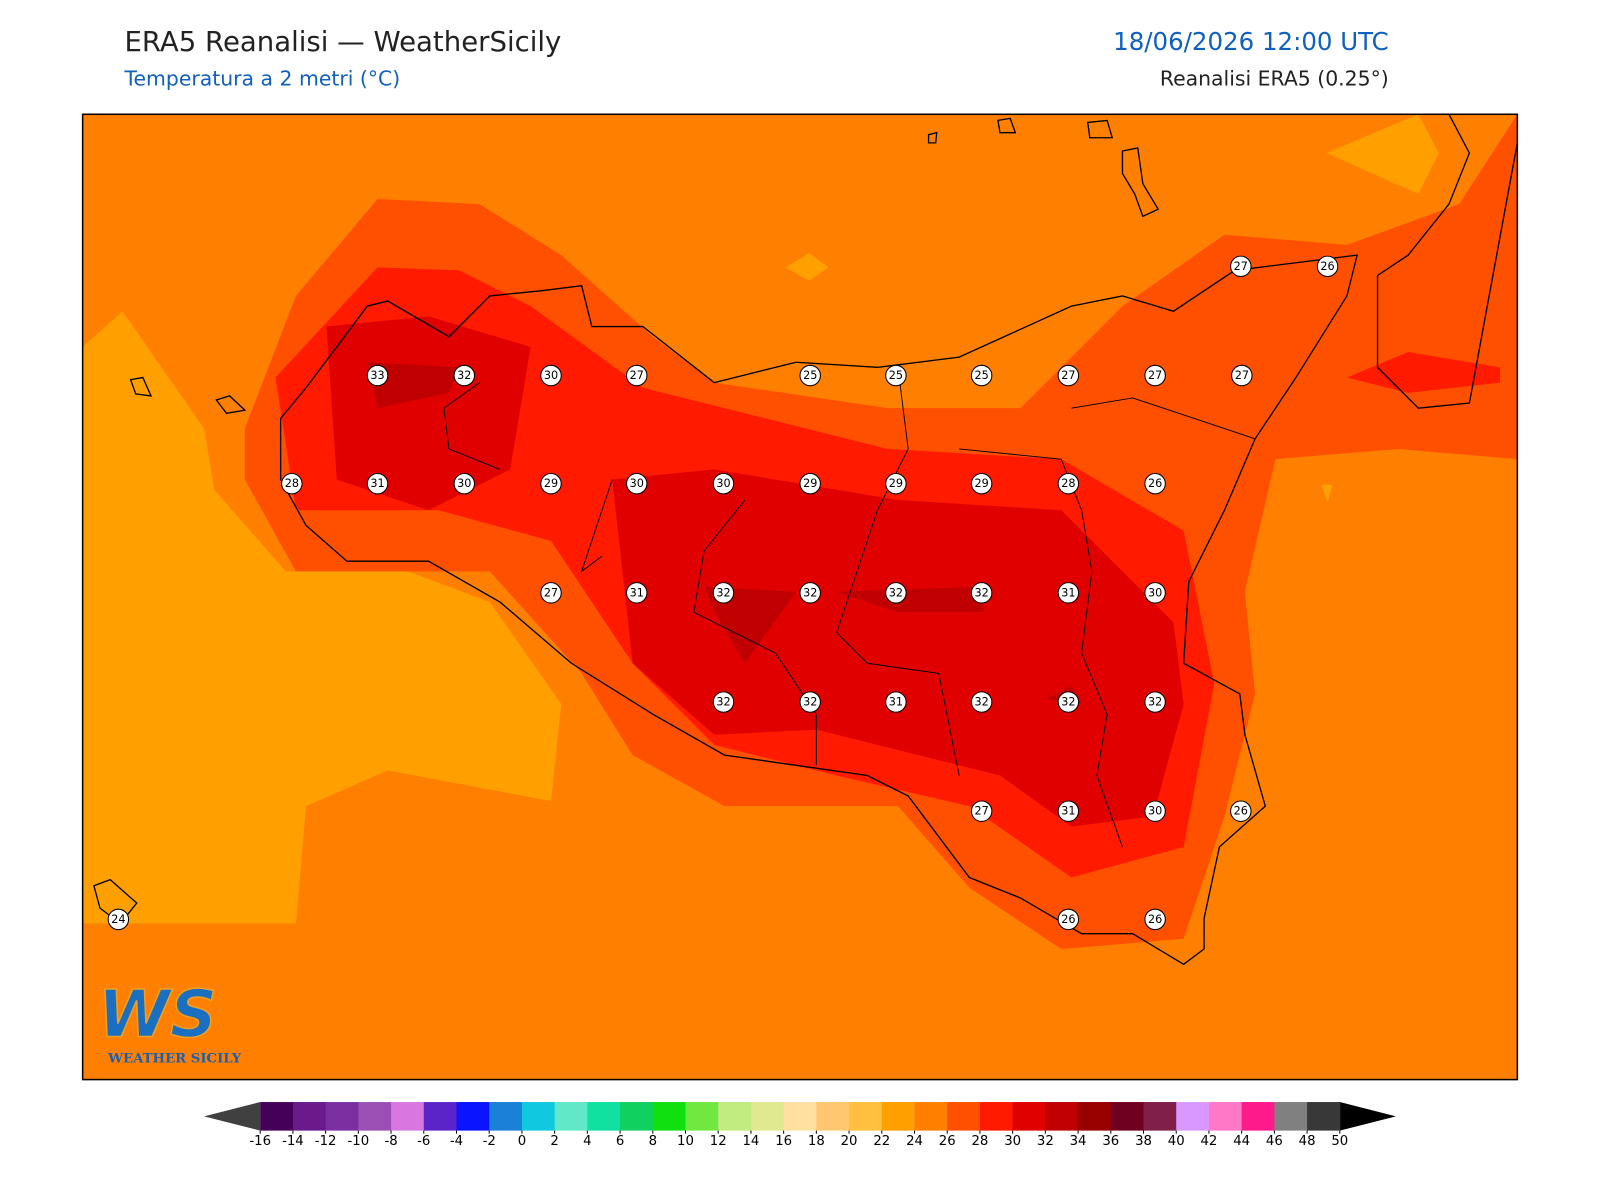 This screenshot has width=1600, height=1200. What do you see at coordinates (1176, 1141) in the screenshot?
I see `colorbar-tick-label: 40` at bounding box center [1176, 1141].